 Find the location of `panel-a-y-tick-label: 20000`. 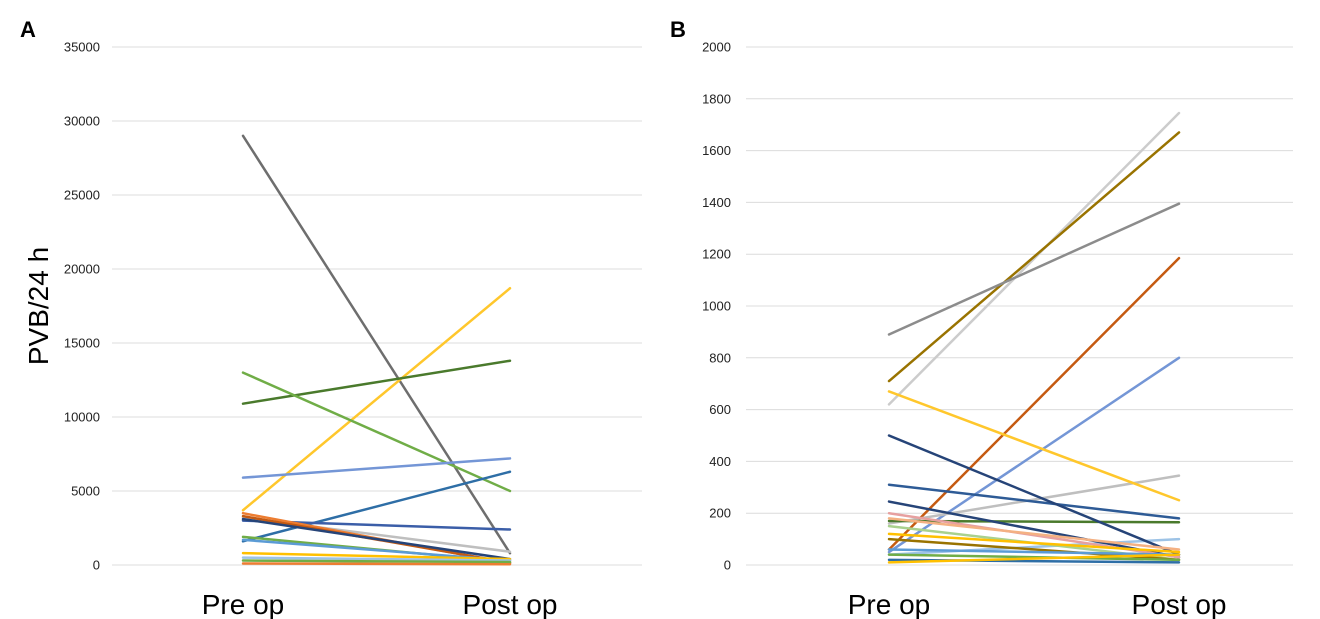

panel-a-y-tick-label: 20000 is located at coordinates (82, 269).